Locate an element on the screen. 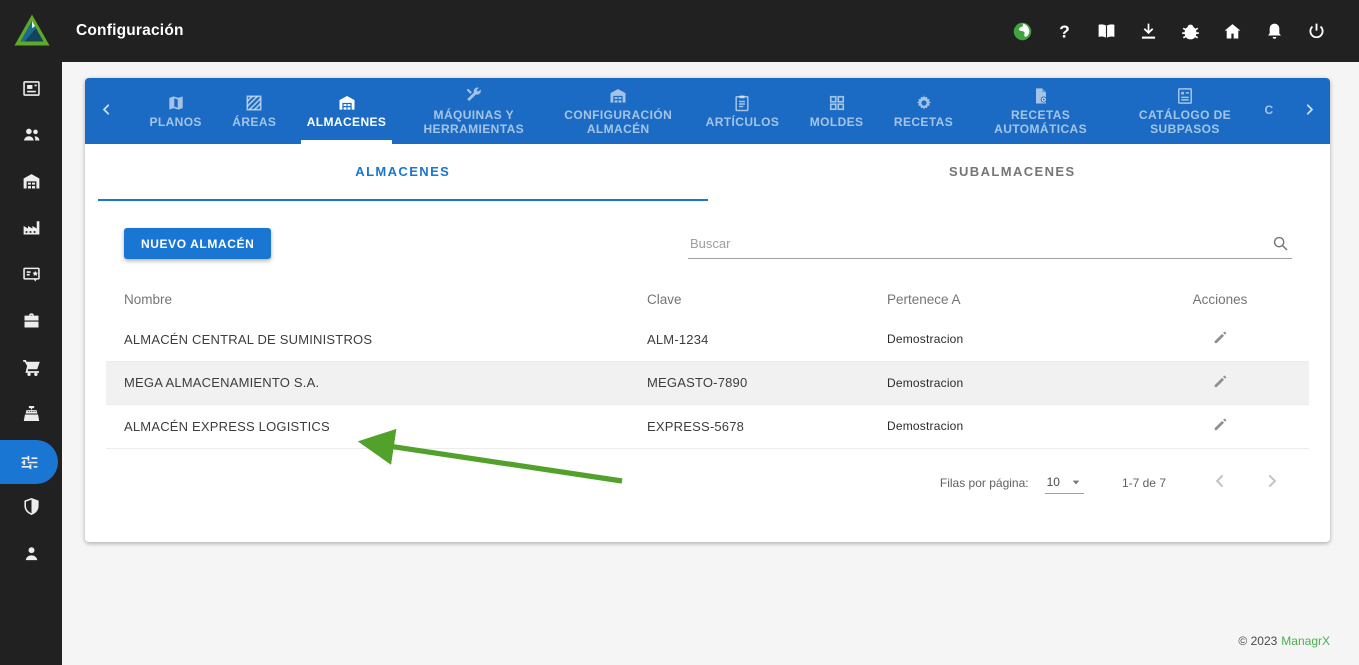  sidebar-item-register is located at coordinates (31, 414).